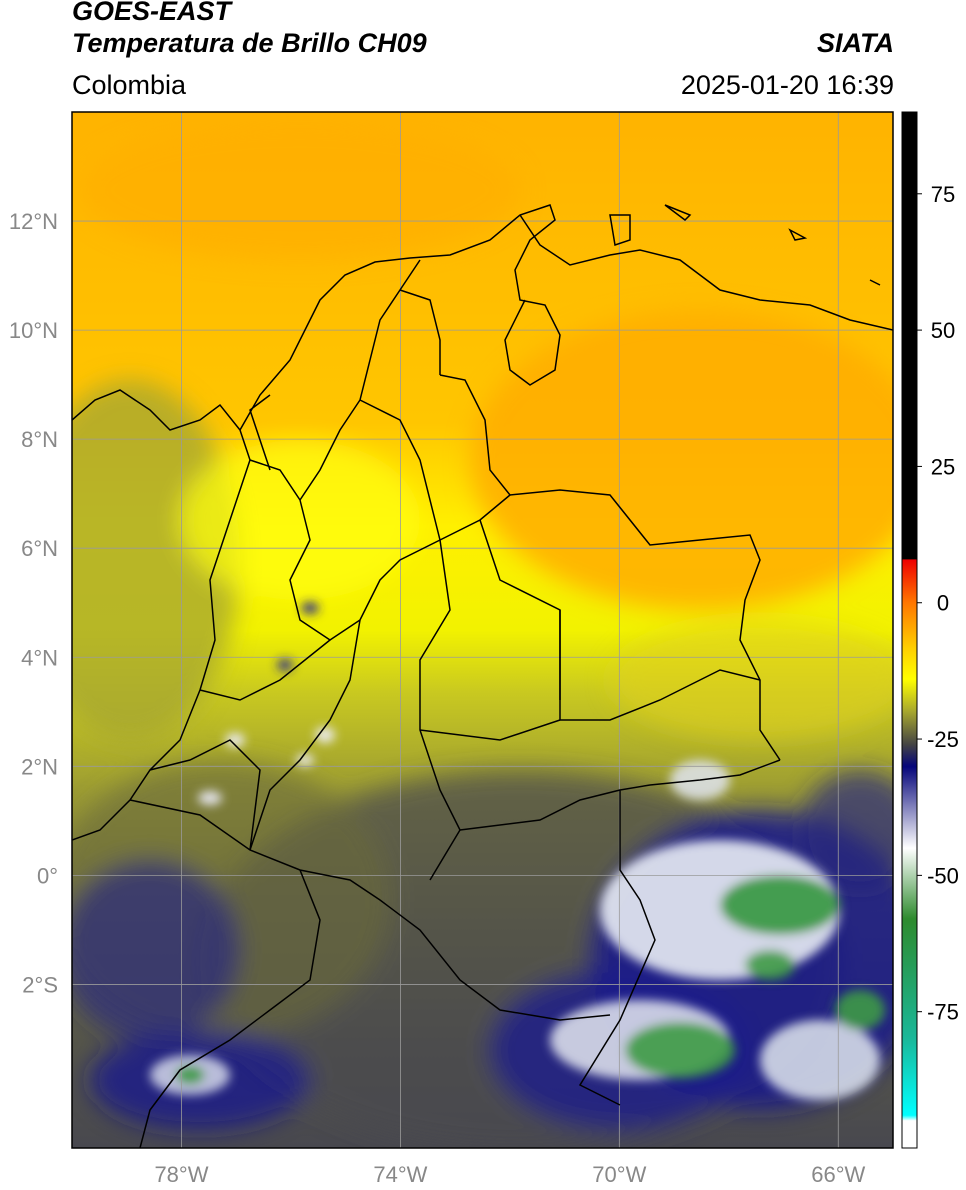 The image size is (966, 1190). I want to click on pacific-coastline, so click(161, 615).